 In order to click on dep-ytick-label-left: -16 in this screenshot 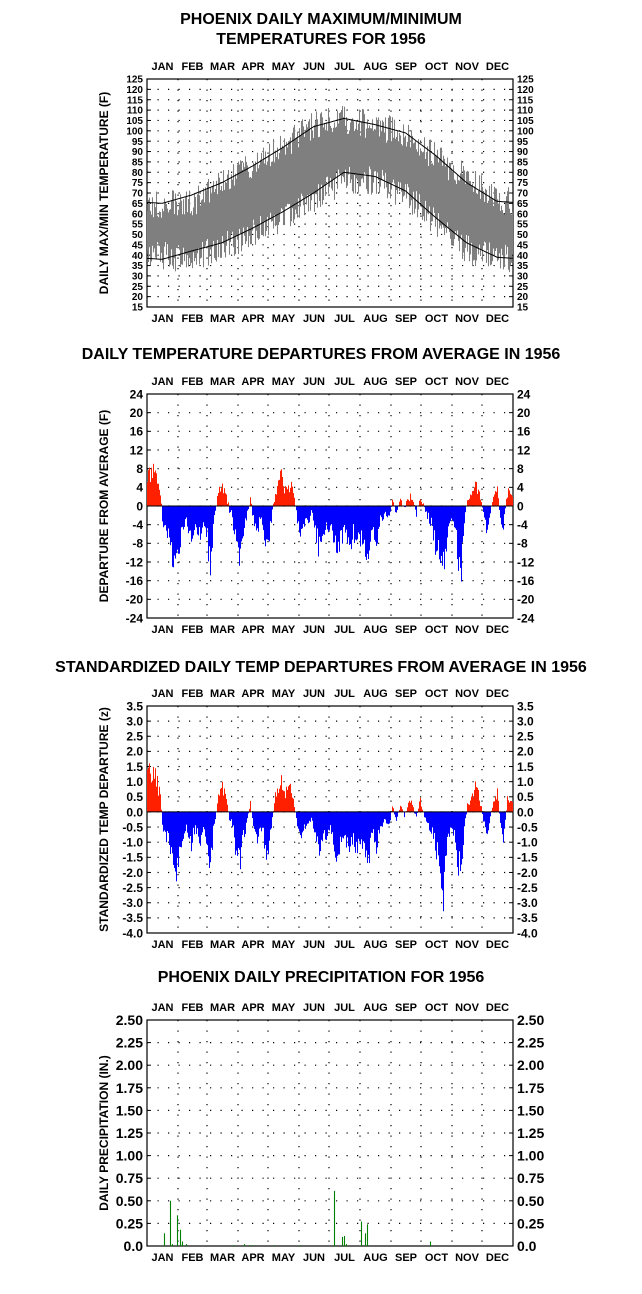, I will do `click(135, 581)`.